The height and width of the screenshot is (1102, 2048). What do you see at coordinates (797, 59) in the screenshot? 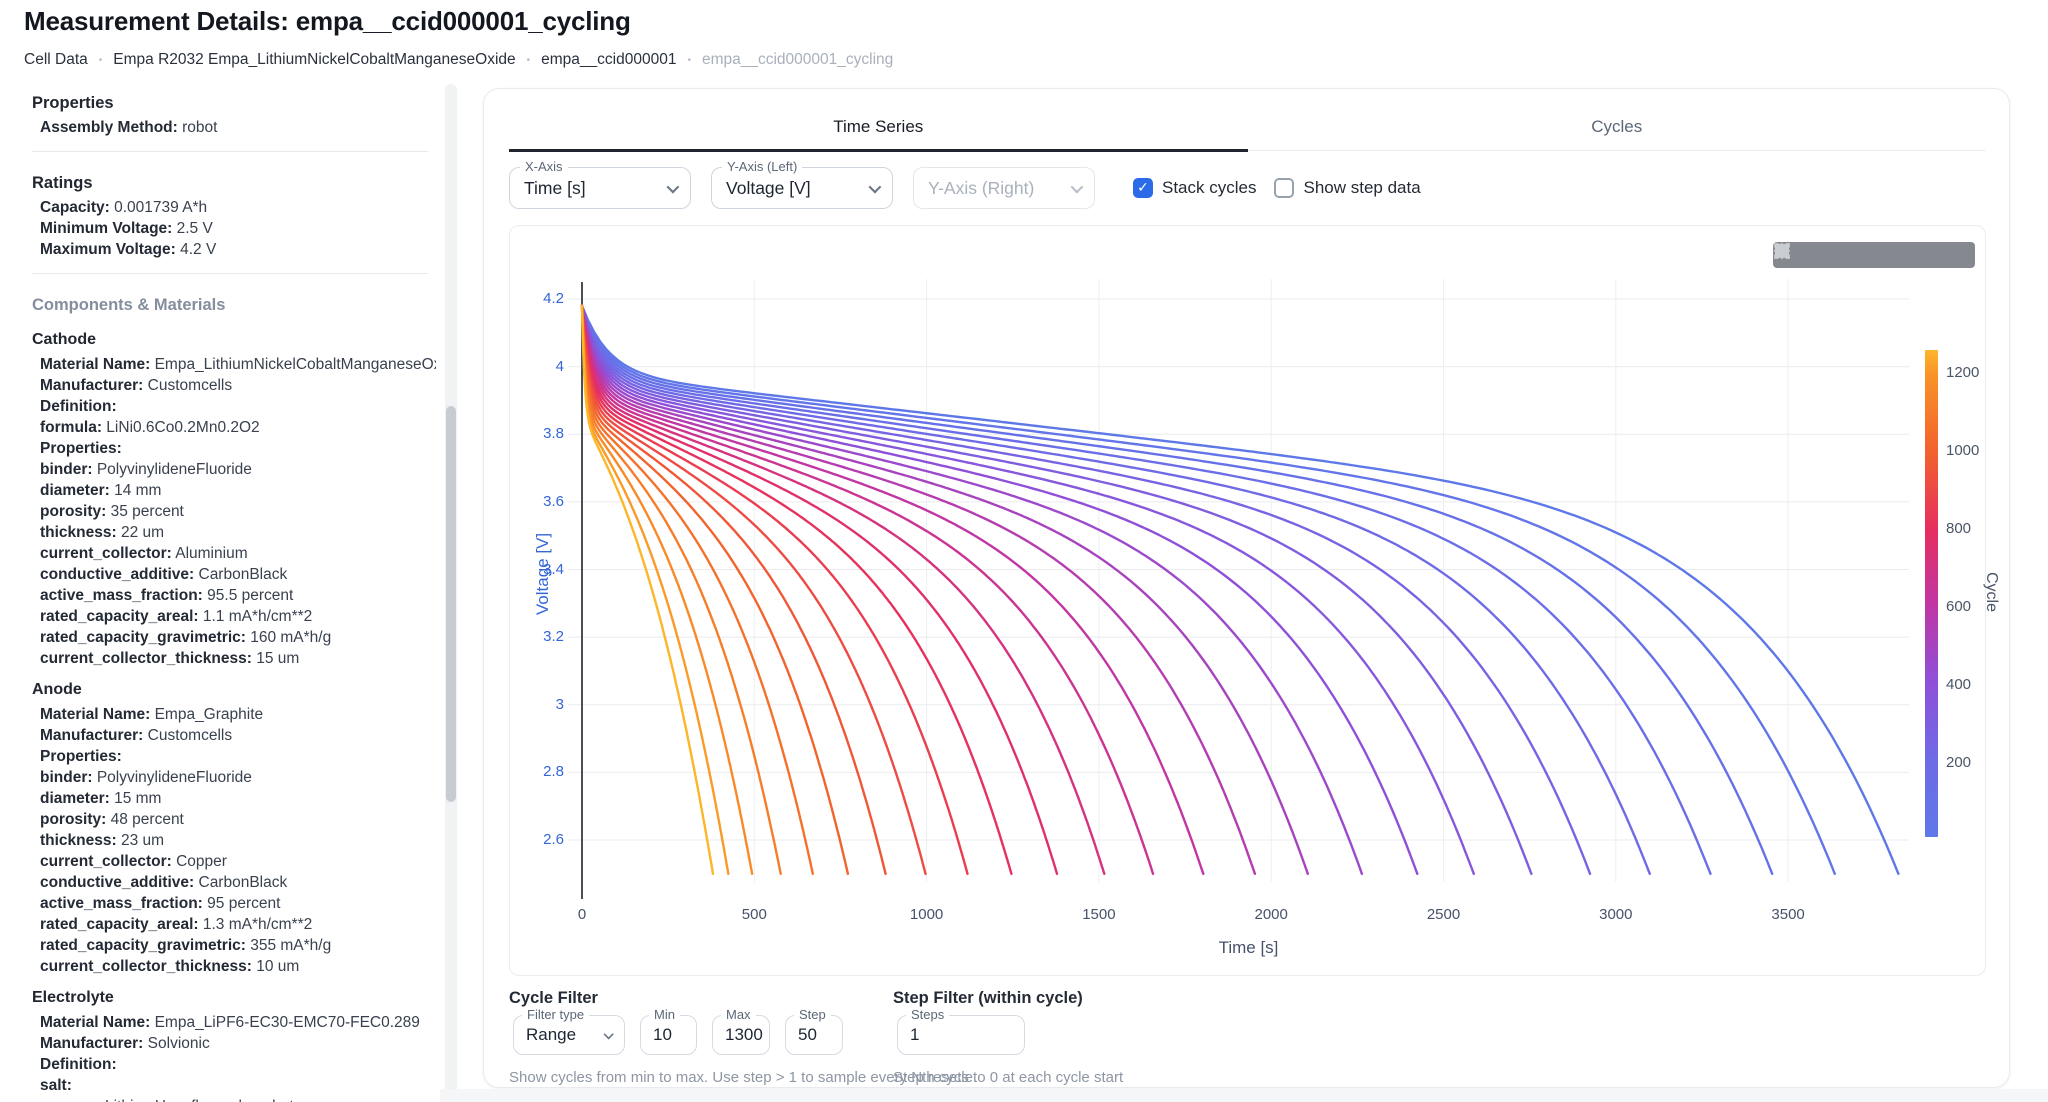
I see `breadcrumb-item: empa__ccid000001_cycling` at bounding box center [797, 59].